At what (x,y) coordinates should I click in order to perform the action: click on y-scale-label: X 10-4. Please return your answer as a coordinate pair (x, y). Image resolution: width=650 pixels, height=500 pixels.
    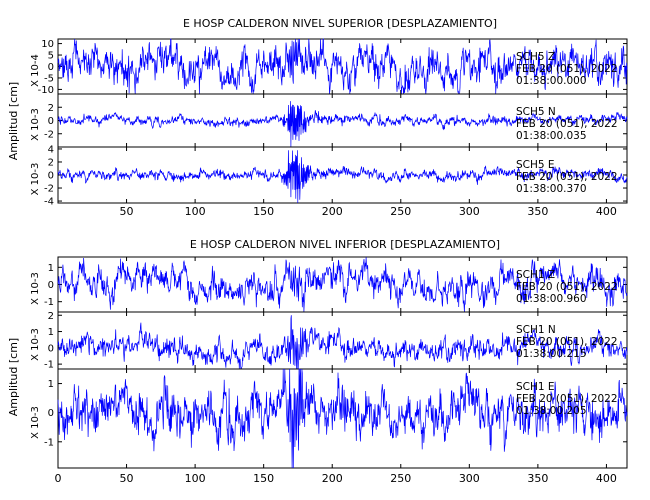
    Looking at the image, I should click on (35, 70).